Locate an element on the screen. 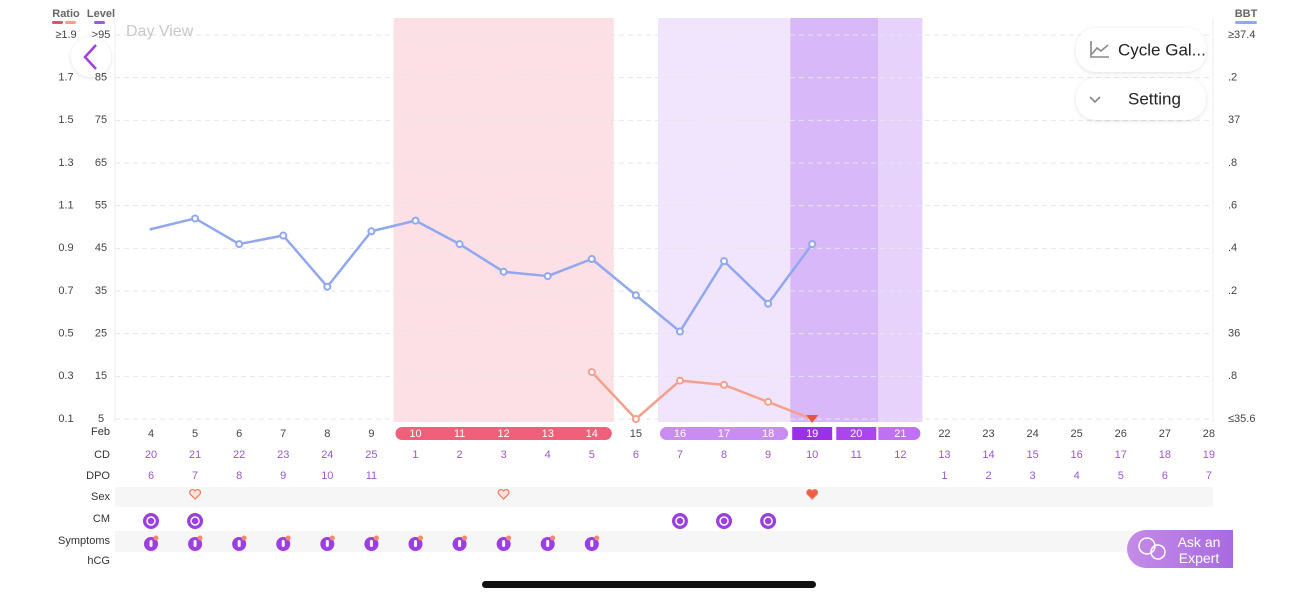  cd-value: 4 is located at coordinates (548, 455).